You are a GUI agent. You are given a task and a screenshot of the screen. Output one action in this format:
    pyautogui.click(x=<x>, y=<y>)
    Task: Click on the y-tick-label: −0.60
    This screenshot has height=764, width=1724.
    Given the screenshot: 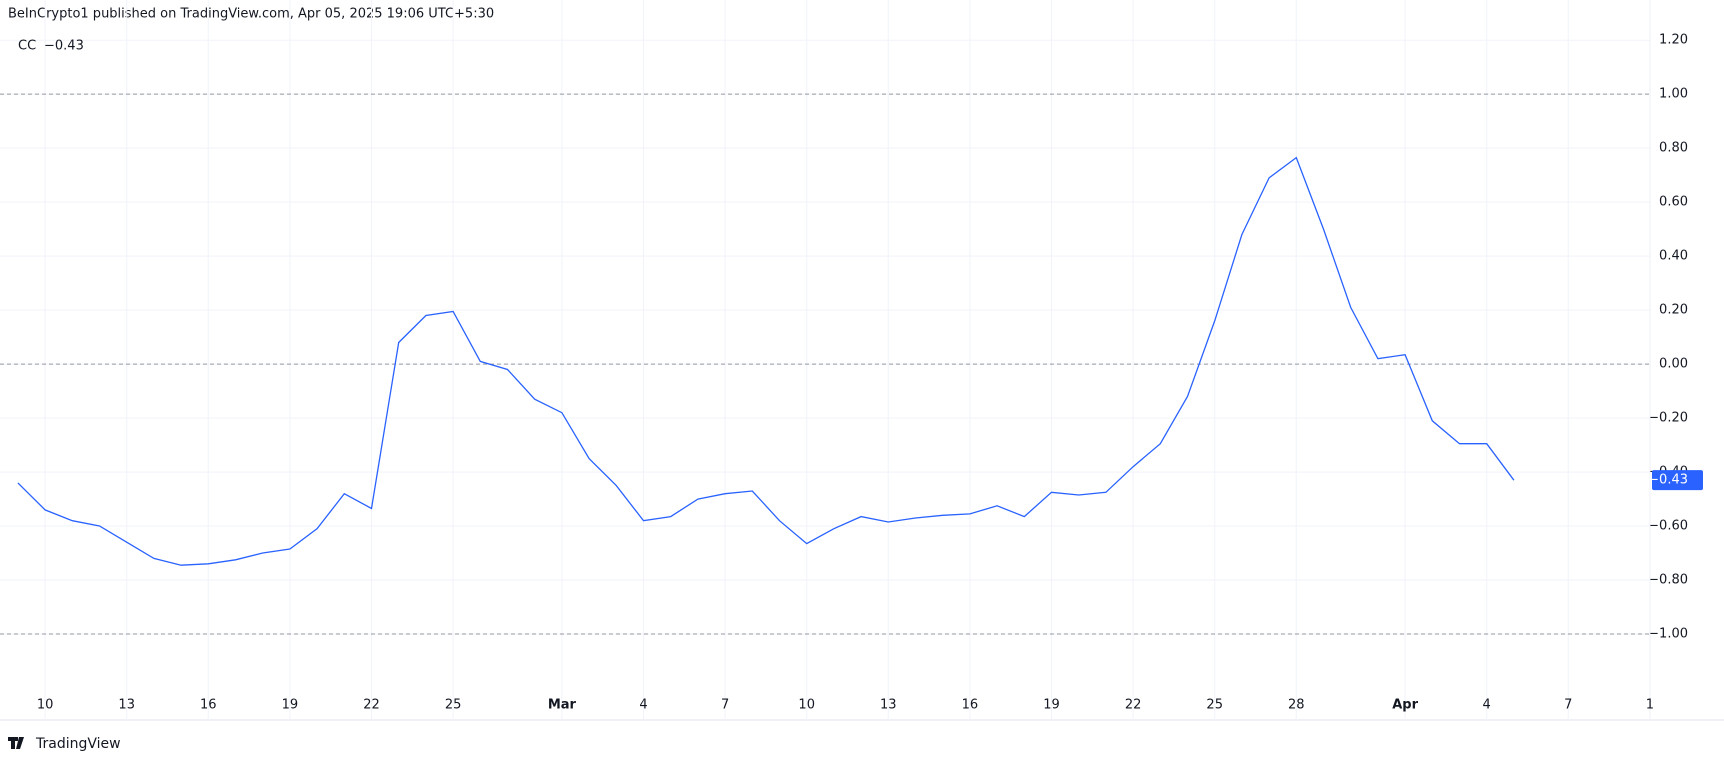 What is the action you would take?
    pyautogui.click(x=1668, y=526)
    